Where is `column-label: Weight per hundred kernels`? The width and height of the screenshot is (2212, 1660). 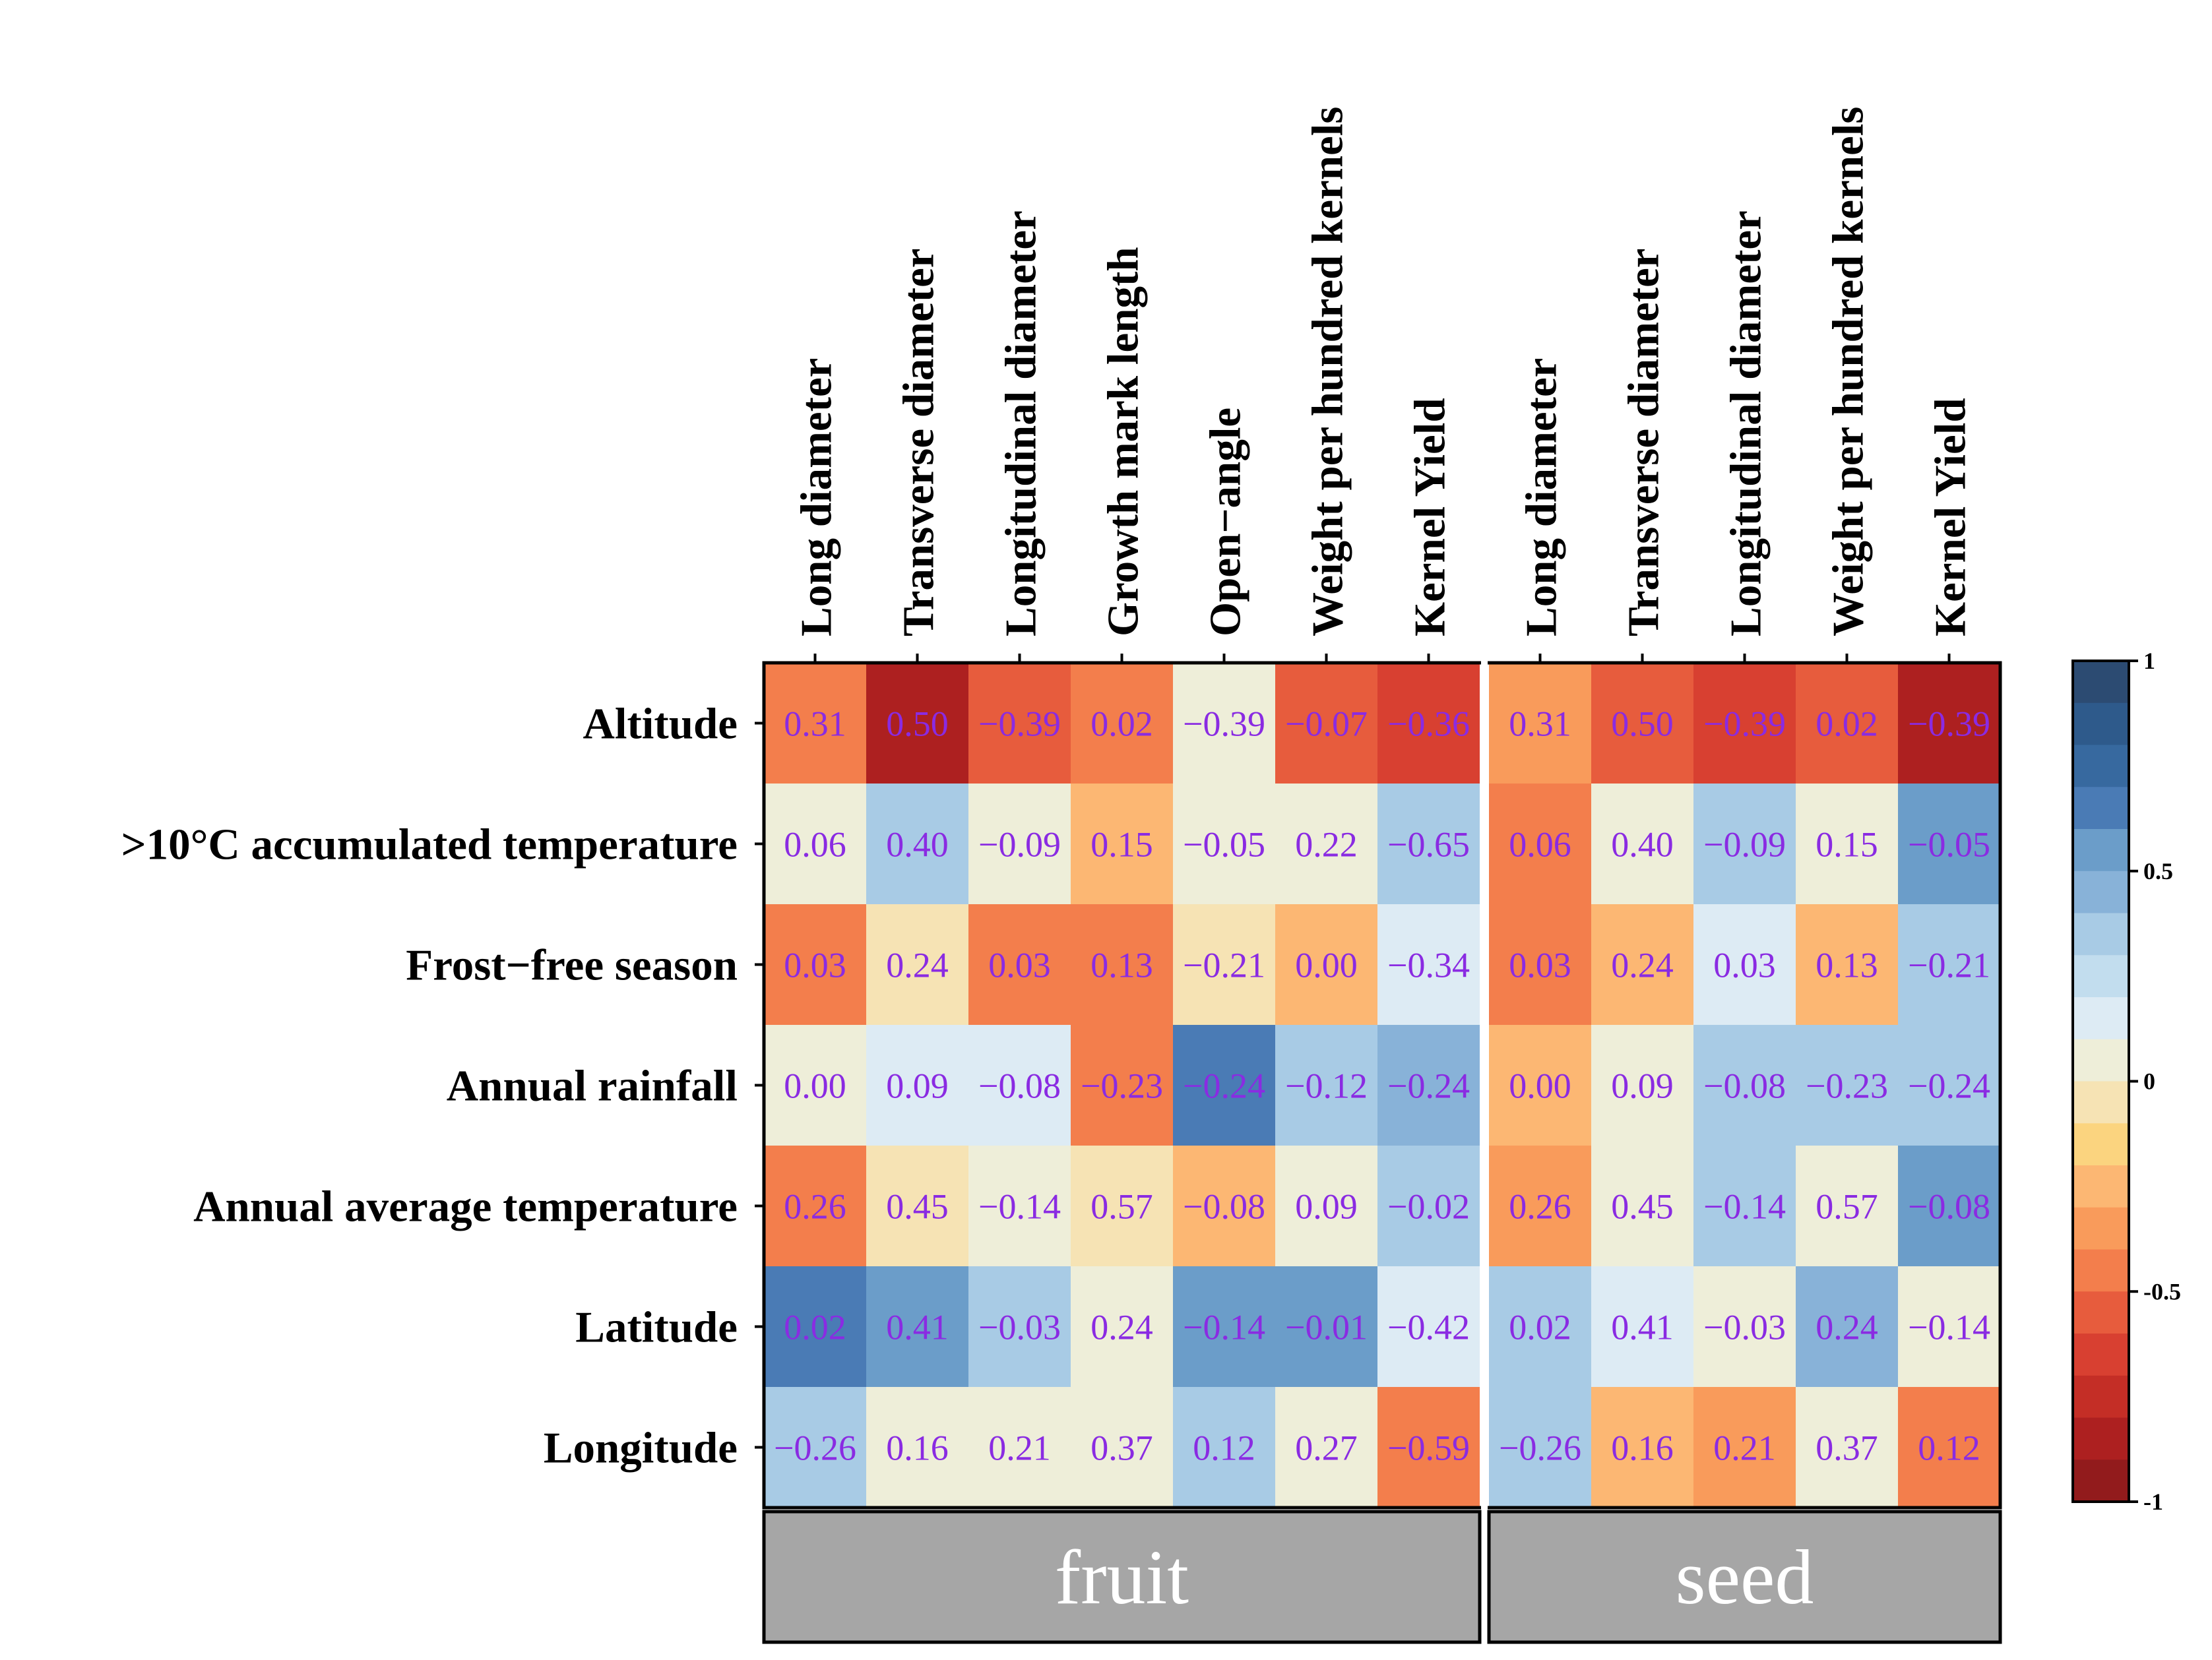
column-label: Weight per hundred kernels is located at coordinates (1328, 371).